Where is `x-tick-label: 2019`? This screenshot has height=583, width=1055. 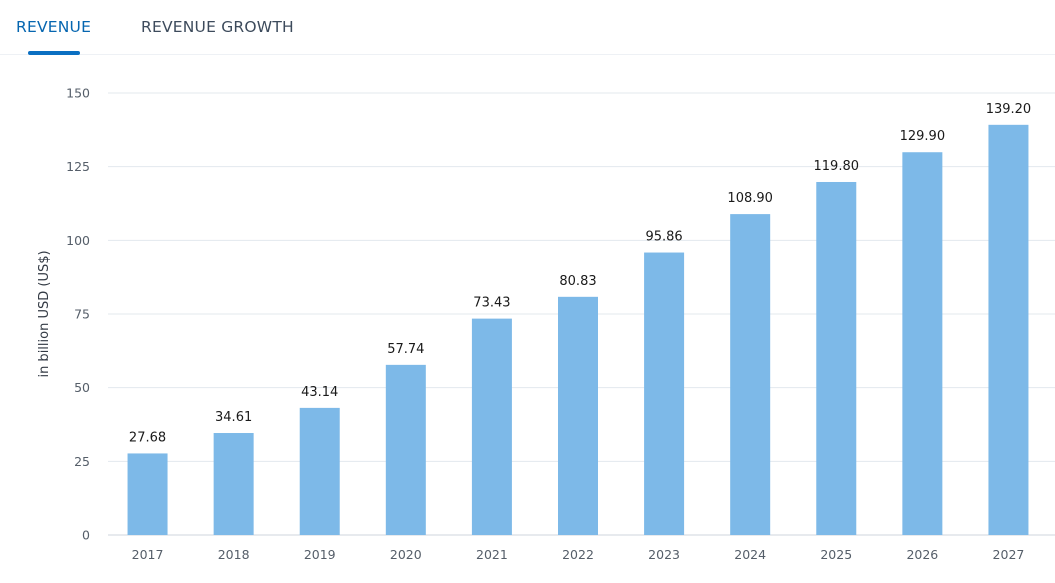
x-tick-label: 2019 is located at coordinates (320, 554).